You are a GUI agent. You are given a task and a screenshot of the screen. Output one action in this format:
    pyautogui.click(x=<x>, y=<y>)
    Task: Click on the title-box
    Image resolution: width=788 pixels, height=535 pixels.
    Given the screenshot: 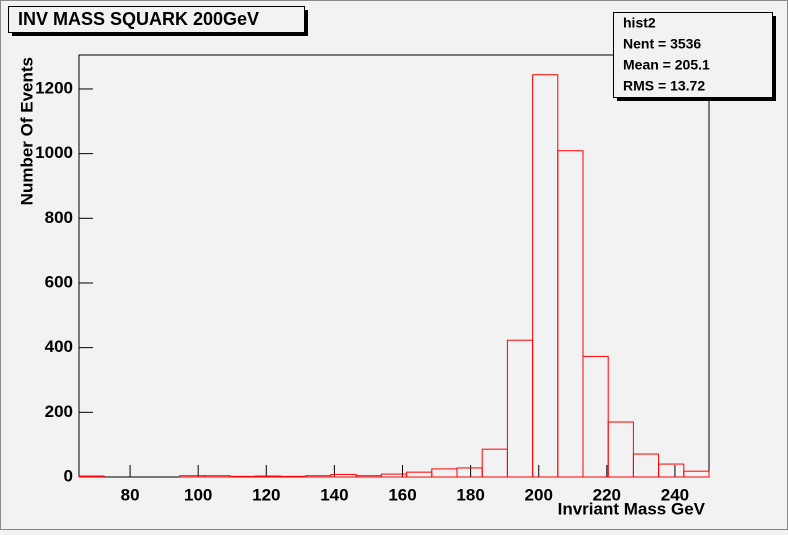 What is the action you would take?
    pyautogui.click(x=156, y=19)
    